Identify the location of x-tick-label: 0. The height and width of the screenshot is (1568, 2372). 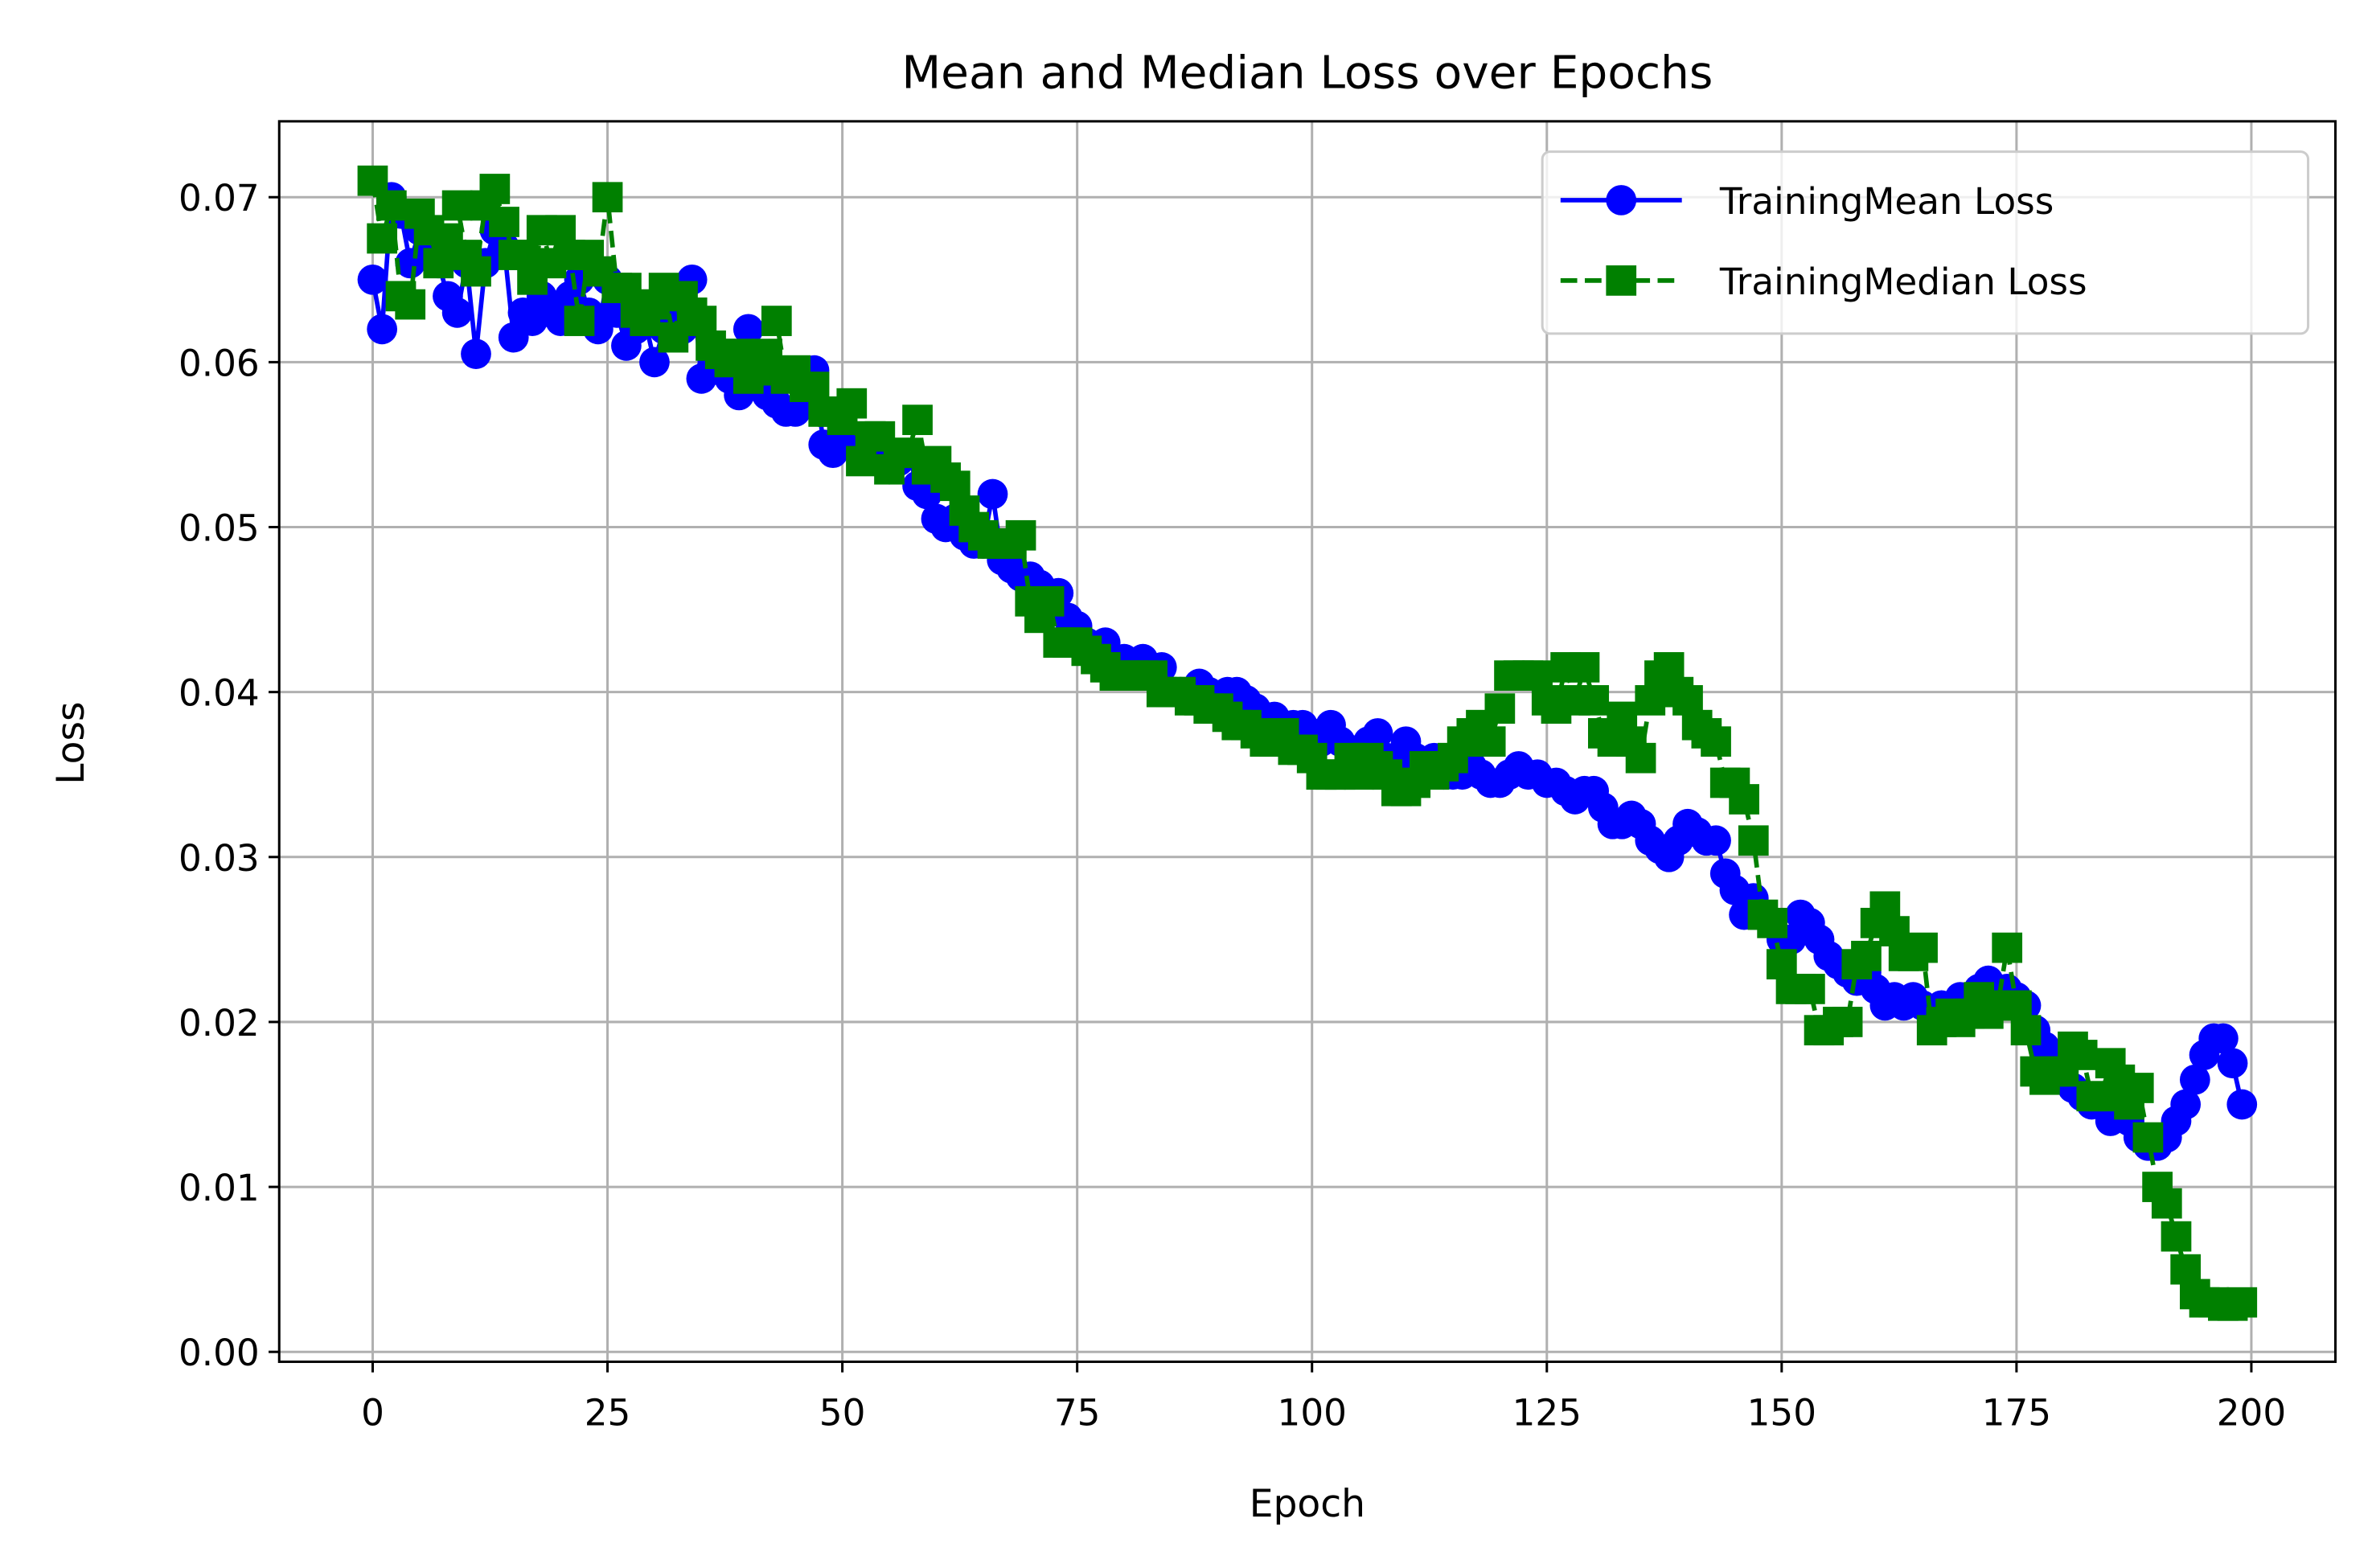
(372, 1413).